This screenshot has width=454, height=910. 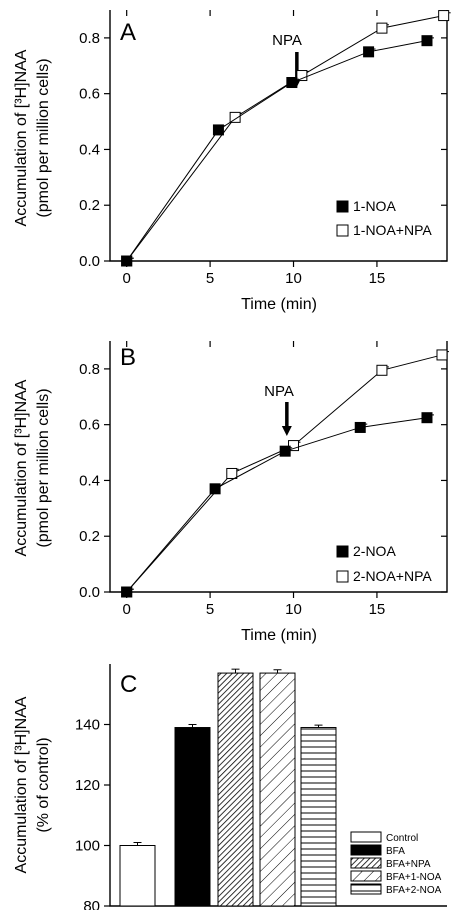 What do you see at coordinates (287, 40) in the screenshot?
I see `panel-a-npa-label: NPA` at bounding box center [287, 40].